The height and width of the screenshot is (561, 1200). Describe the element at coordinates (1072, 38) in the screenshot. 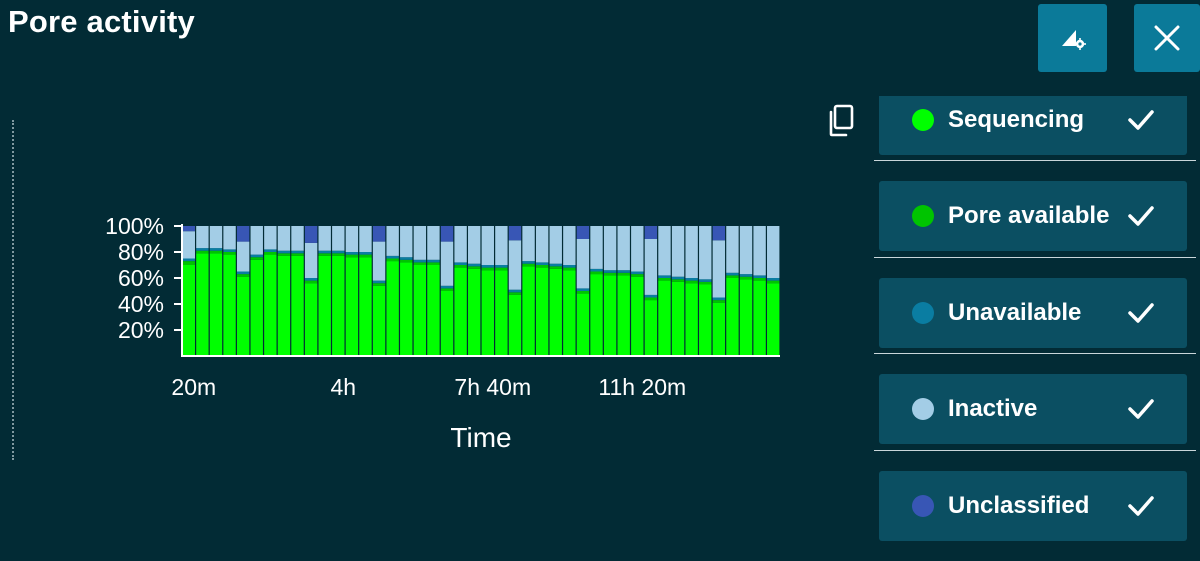

I see `chart-settings-button` at that location.